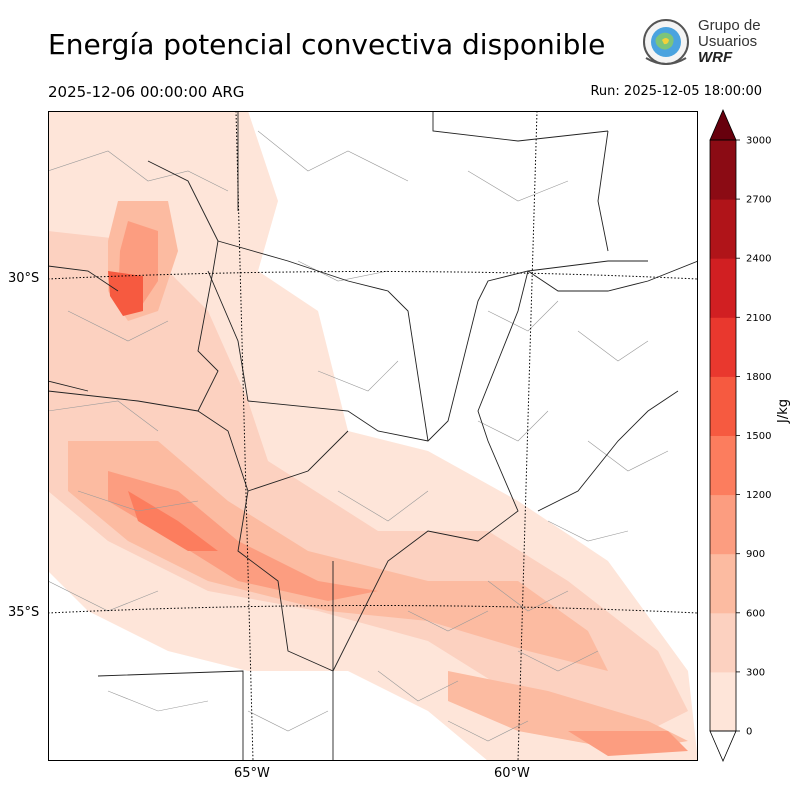 The width and height of the screenshot is (800, 800). Describe the element at coordinates (758, 436) in the screenshot. I see `colorbar-tick-label: 1500` at that location.